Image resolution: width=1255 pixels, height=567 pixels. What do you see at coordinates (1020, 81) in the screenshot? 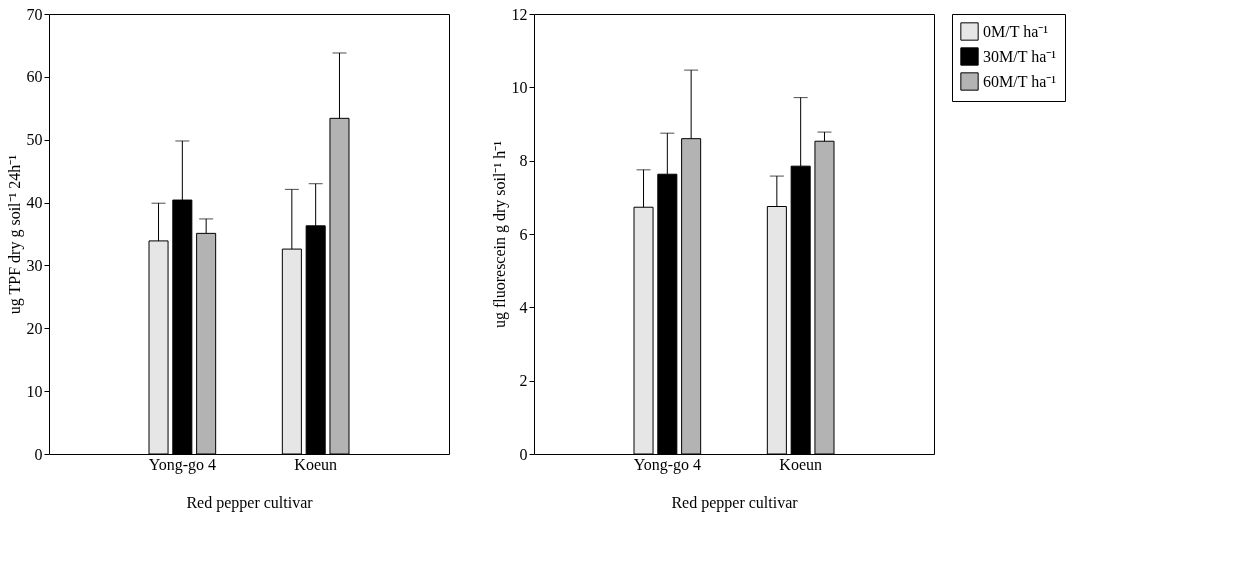
I see `legend-label: 60M/T ha⁻¹` at bounding box center [1020, 81].